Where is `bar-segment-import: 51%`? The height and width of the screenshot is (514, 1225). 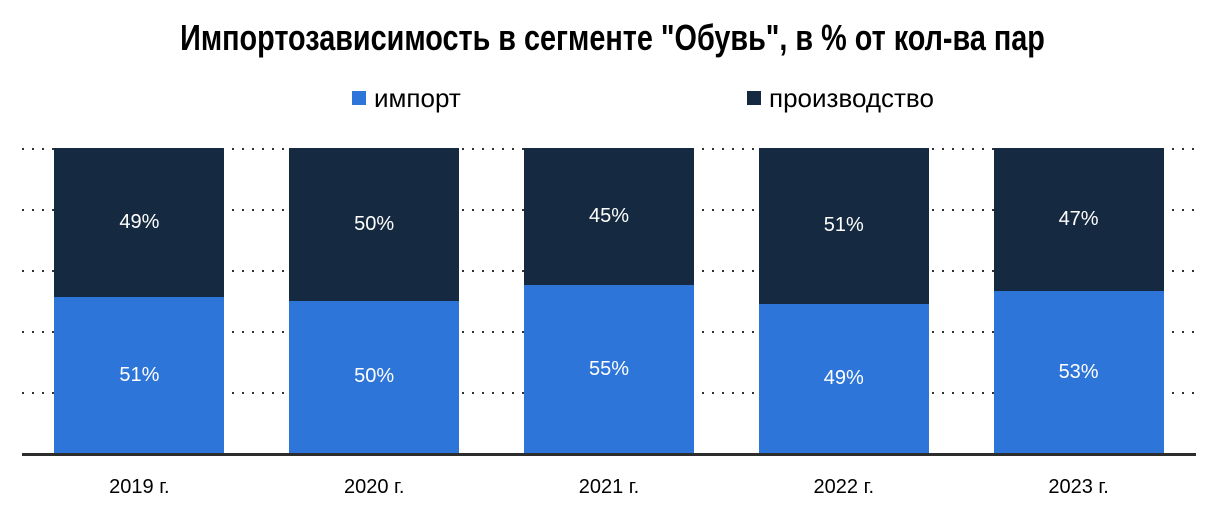 bar-segment-import: 51% is located at coordinates (139, 375).